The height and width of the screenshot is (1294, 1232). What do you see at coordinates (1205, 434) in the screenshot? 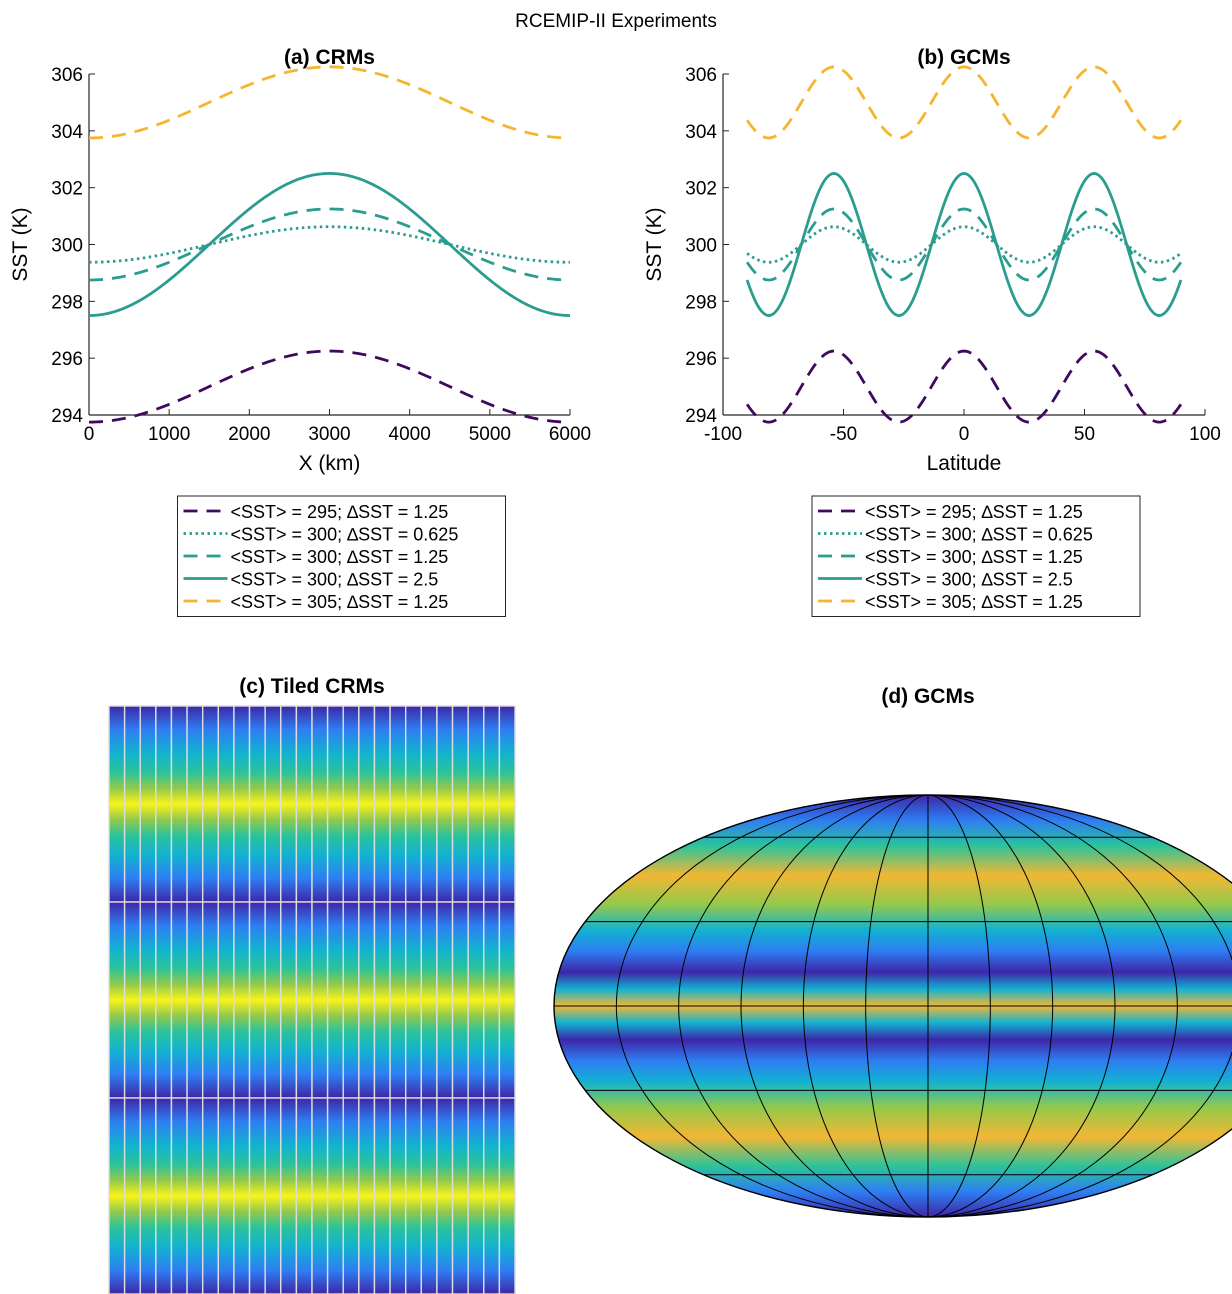
I see `x-tick-label: 100` at bounding box center [1205, 434].